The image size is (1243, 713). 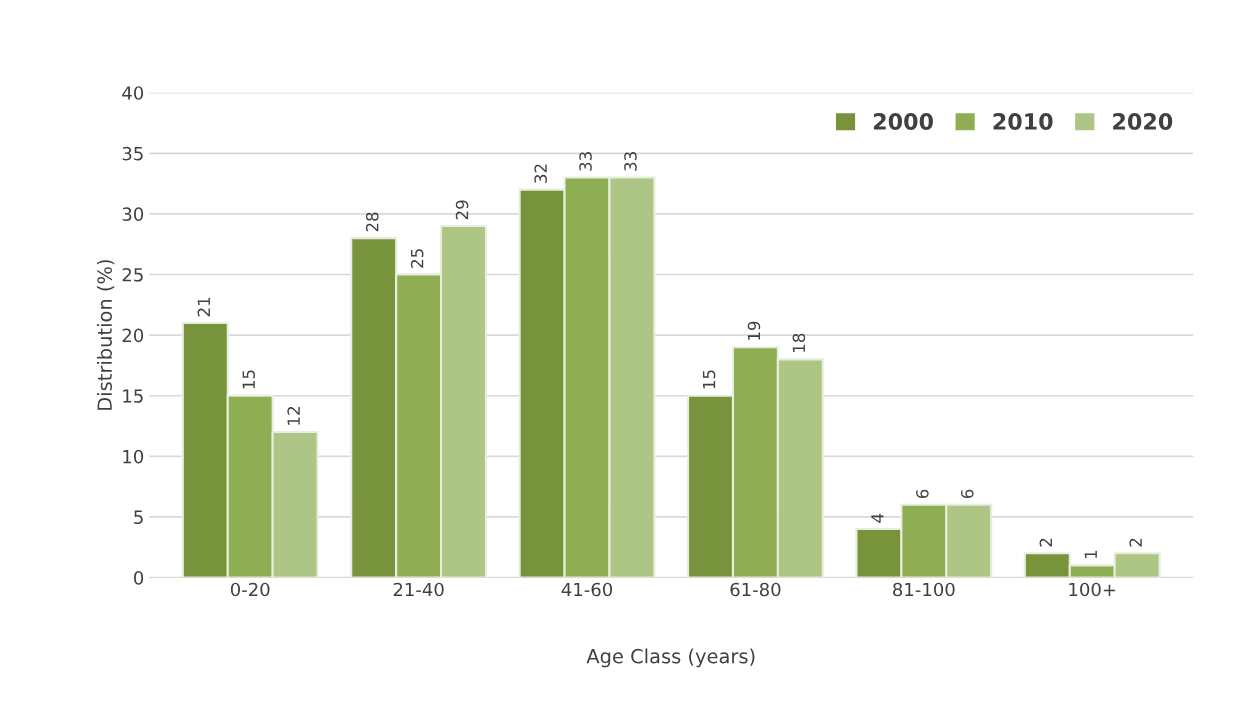 I want to click on x-tick-label: 81-100, so click(x=924, y=589).